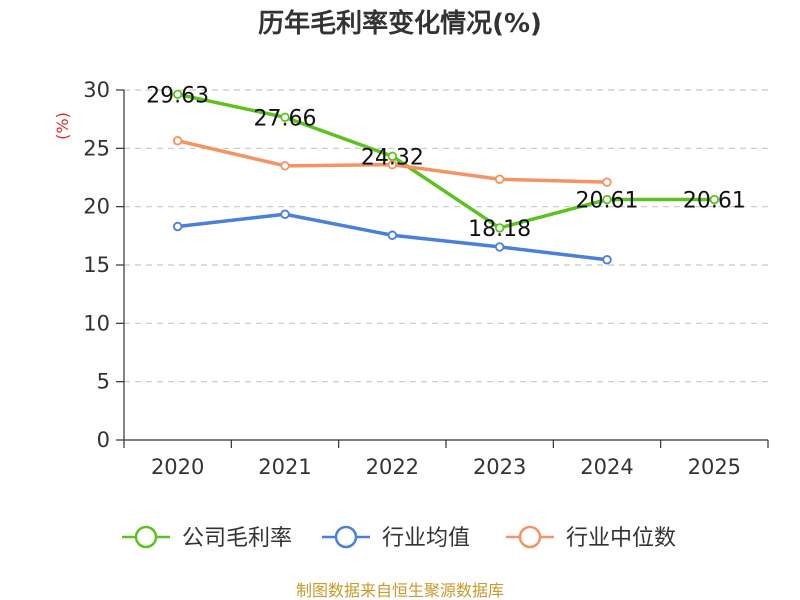 Image resolution: width=800 pixels, height=600 pixels. I want to click on y-tick-label: 0, so click(103, 440).